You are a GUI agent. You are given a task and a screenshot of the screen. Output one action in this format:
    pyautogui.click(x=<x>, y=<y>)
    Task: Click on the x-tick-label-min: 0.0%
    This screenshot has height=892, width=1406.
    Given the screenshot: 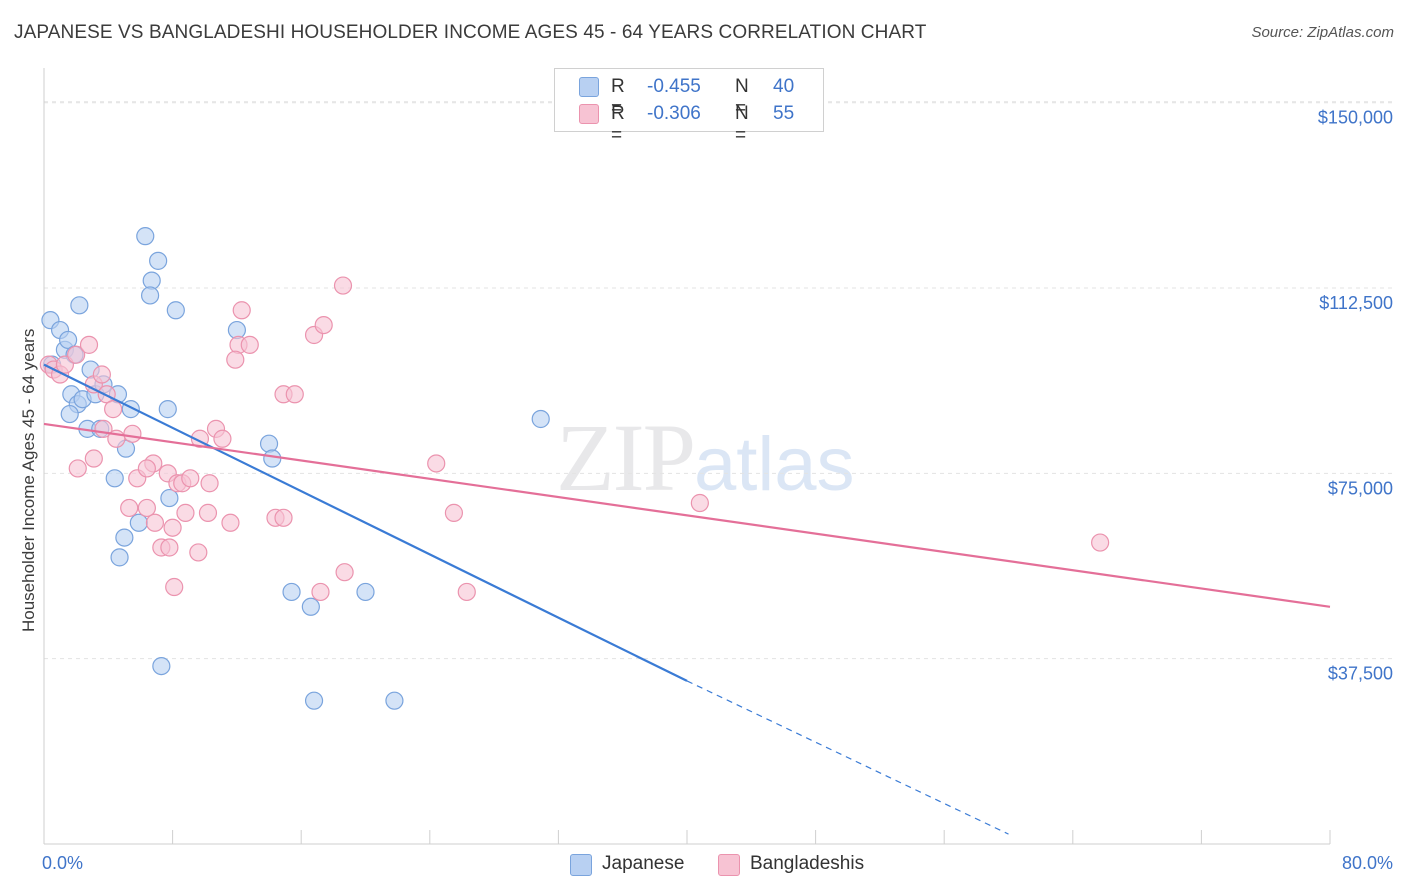 What is the action you would take?
    pyautogui.click(x=62, y=863)
    